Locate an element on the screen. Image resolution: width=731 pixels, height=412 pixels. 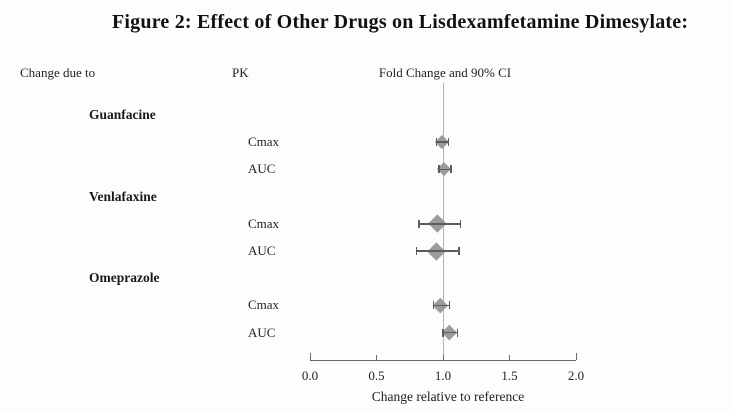
drug-label: Venlafaxine is located at coordinates (123, 196).